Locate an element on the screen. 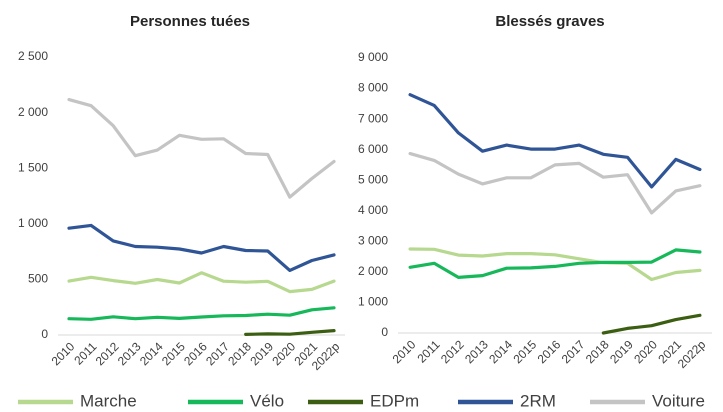 The height and width of the screenshot is (412, 723). legend-label: 2RM is located at coordinates (538, 400).